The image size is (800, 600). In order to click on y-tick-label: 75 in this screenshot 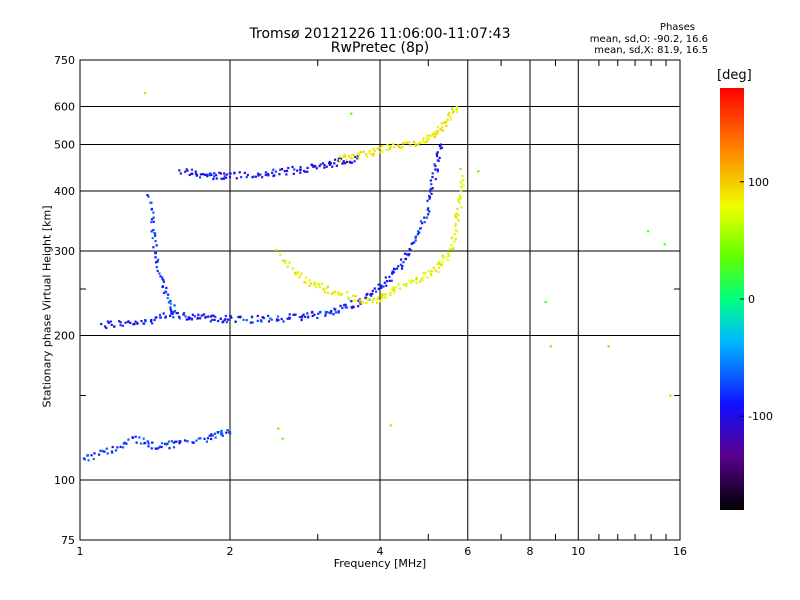, I will do `click(68, 540)`.